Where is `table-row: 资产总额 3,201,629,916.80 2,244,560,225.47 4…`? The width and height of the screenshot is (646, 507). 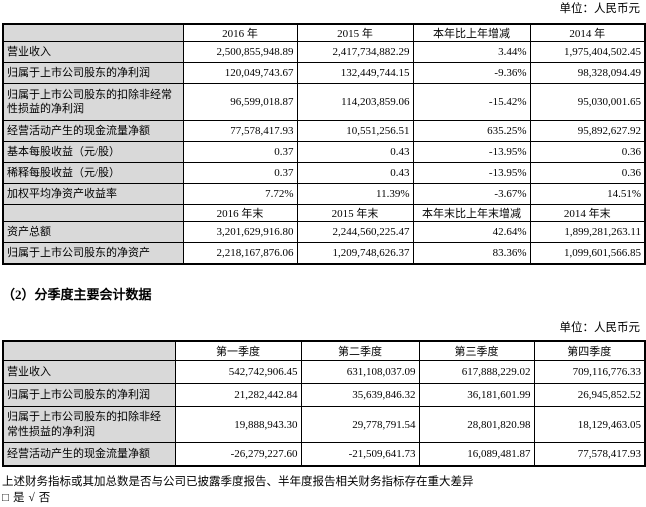 table-row: 资产总额 3,201,629,916.80 2,244,560,225.47 4… is located at coordinates (324, 232).